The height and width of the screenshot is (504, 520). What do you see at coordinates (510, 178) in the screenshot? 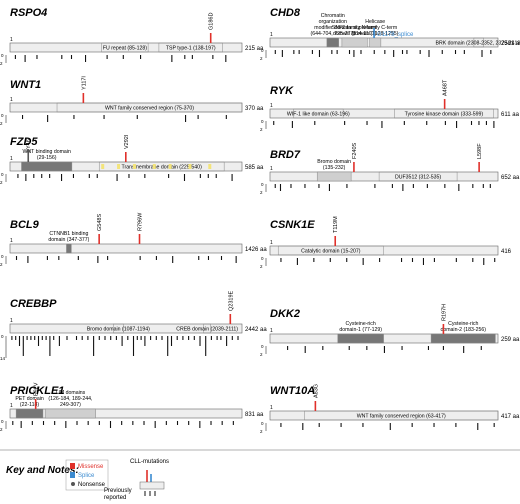
I see `protein-length: 652 aa` at bounding box center [510, 178].